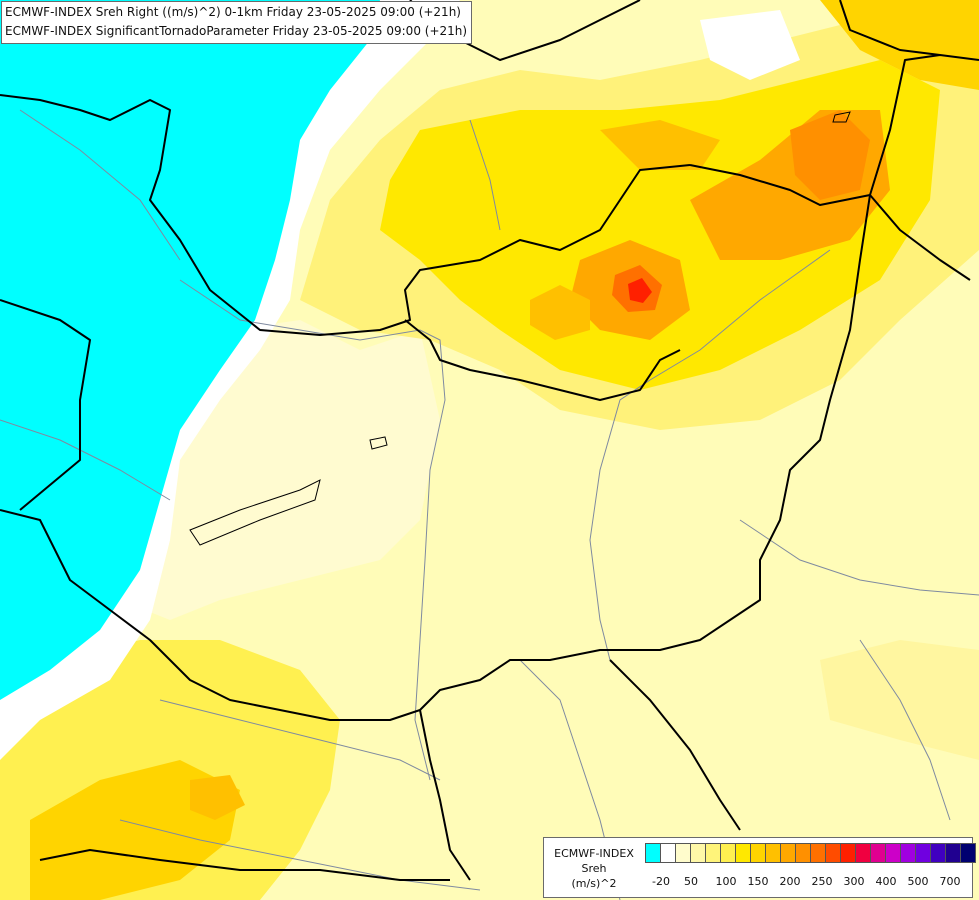 The width and height of the screenshot is (979, 900). Describe the element at coordinates (890, 28) in the screenshot. I see `border-pl-ua` at that location.